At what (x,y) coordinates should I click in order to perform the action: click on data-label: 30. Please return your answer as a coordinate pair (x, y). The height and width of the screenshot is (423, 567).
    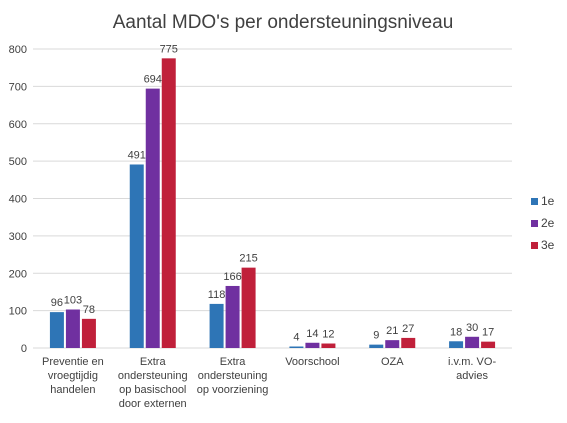
    Looking at the image, I should click on (472, 328).